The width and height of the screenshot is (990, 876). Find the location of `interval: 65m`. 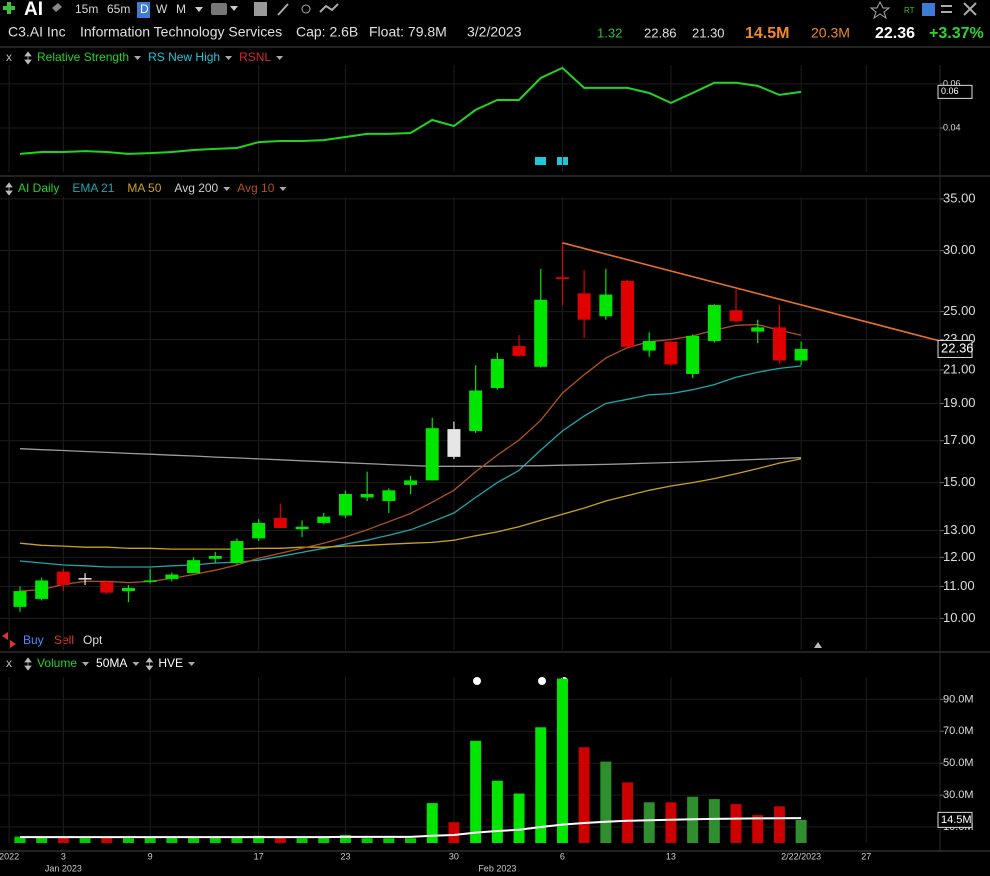

interval: 65m is located at coordinates (118, 9).